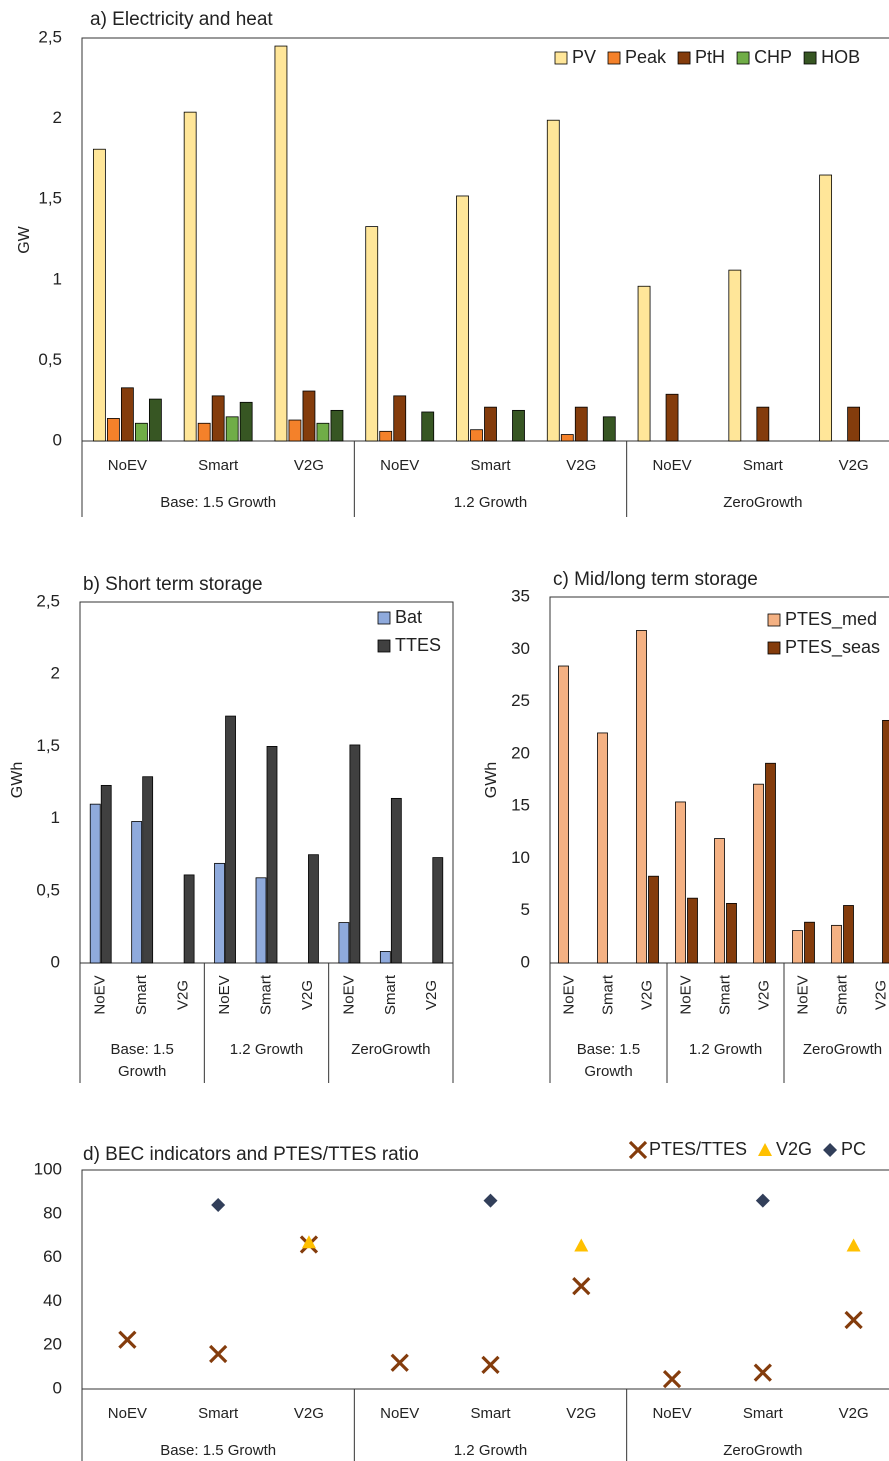 The height and width of the screenshot is (1461, 889). I want to click on y-tick-label: 2,5, so click(50, 36).